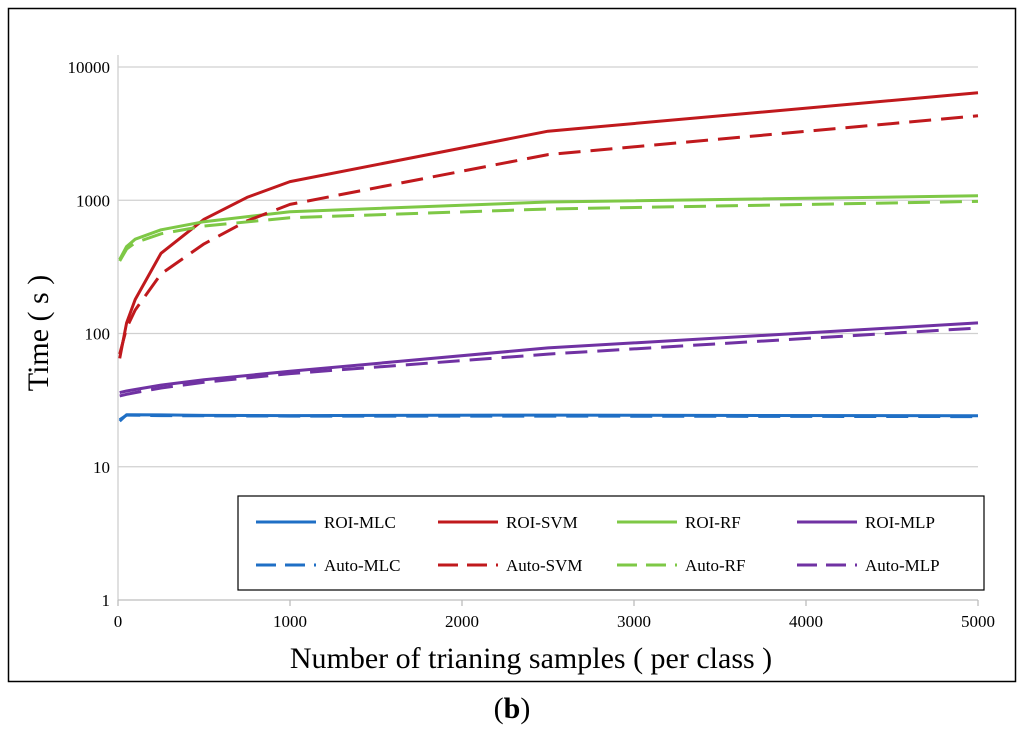  I want to click on x-tick-label: 4000, so click(806, 621).